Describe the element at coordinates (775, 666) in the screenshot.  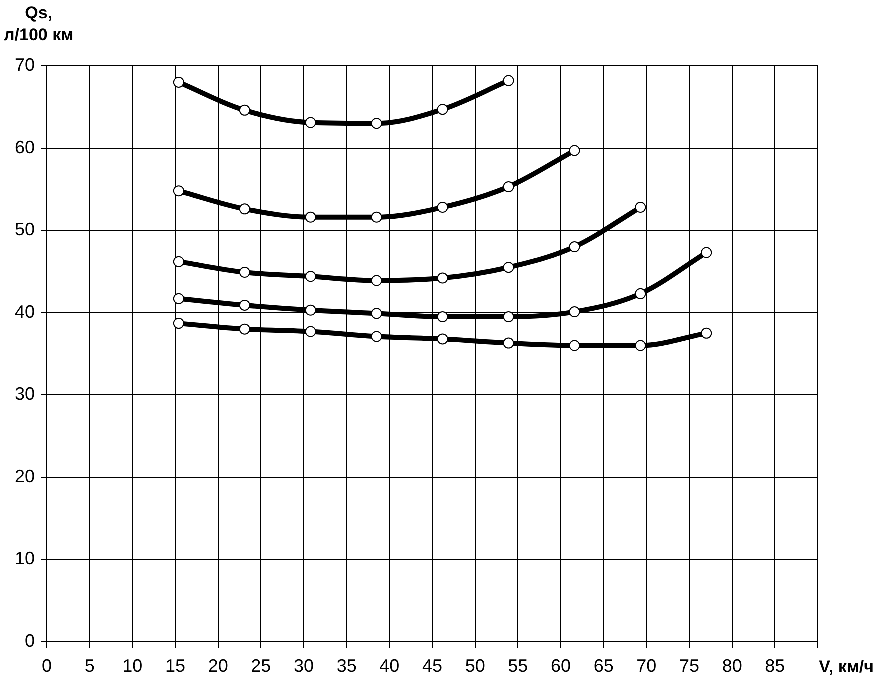
I see `x-tick-label: 85` at that location.